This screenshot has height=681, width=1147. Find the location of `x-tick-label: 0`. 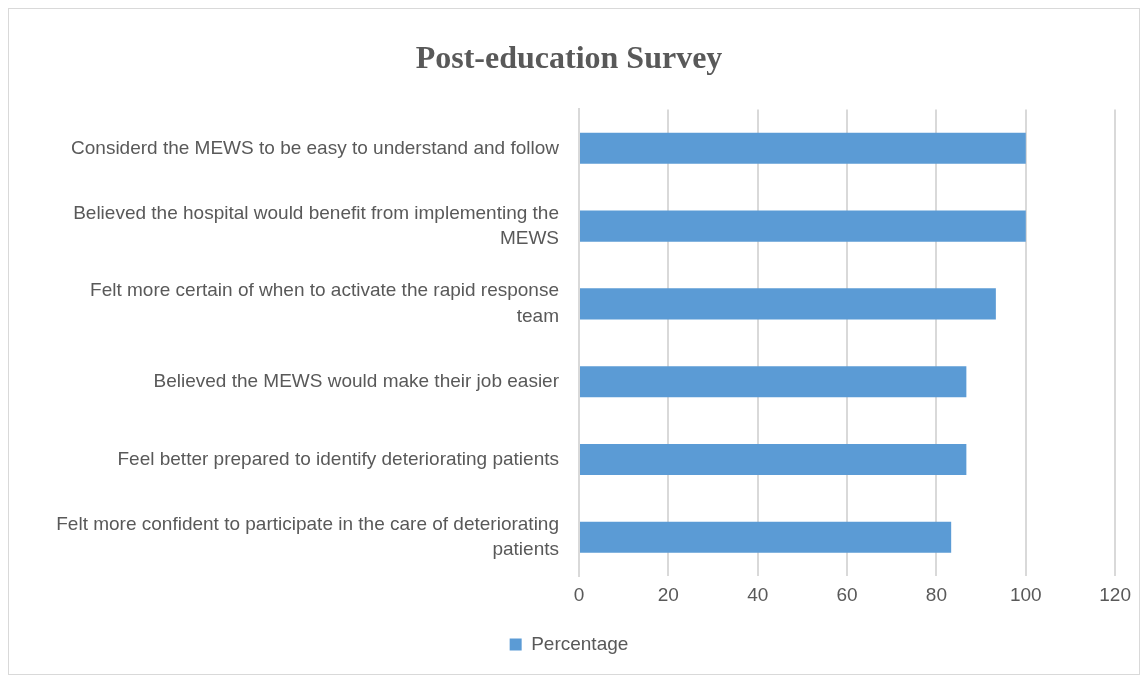

x-tick-label: 0 is located at coordinates (579, 594).